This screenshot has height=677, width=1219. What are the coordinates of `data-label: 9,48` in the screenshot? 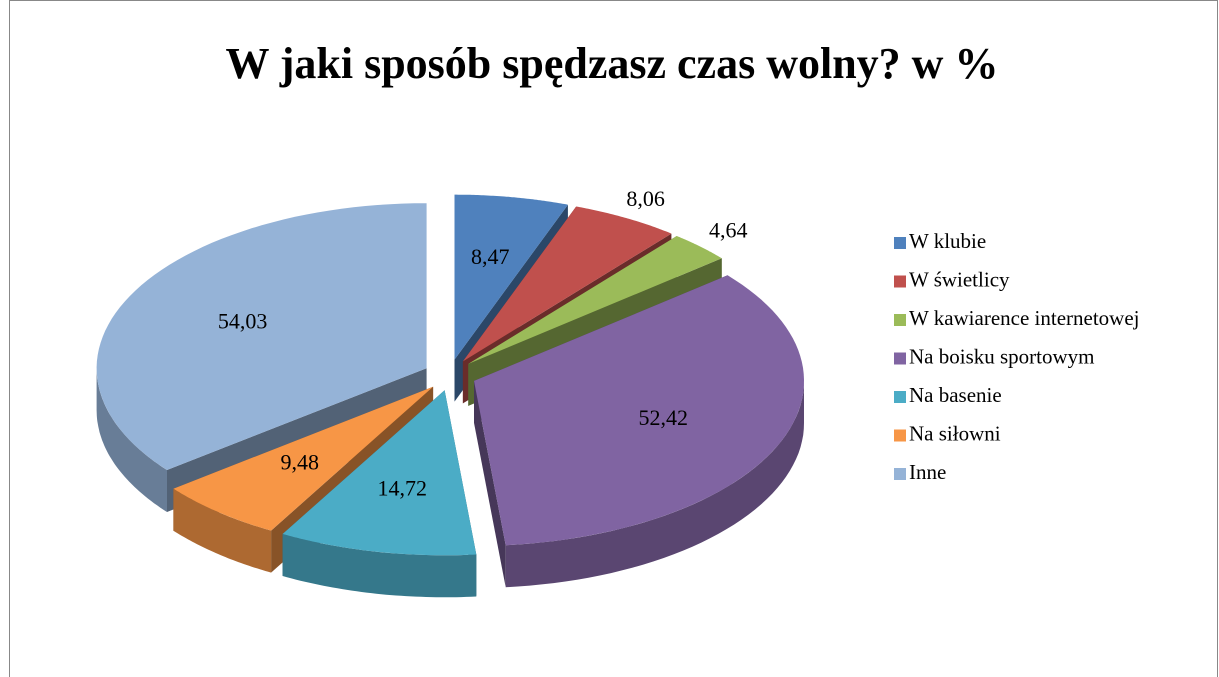 It's located at (300, 462).